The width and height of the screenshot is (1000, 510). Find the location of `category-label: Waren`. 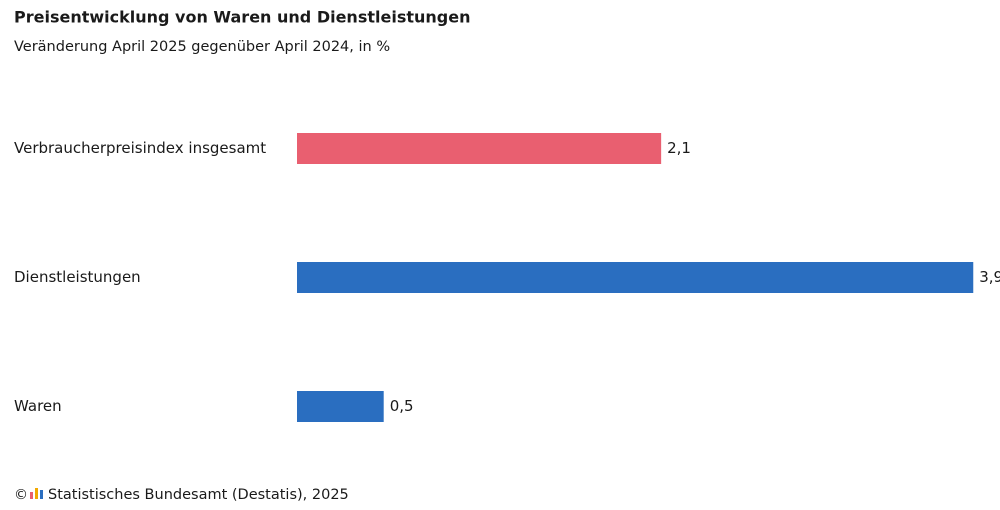

category-label: Waren is located at coordinates (38, 406).